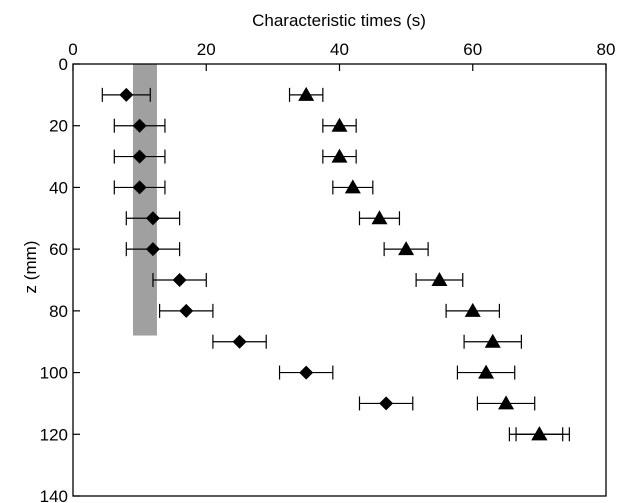 This screenshot has height=503, width=626. Describe the element at coordinates (206, 49) in the screenshot. I see `x-tick-label: 20` at that location.